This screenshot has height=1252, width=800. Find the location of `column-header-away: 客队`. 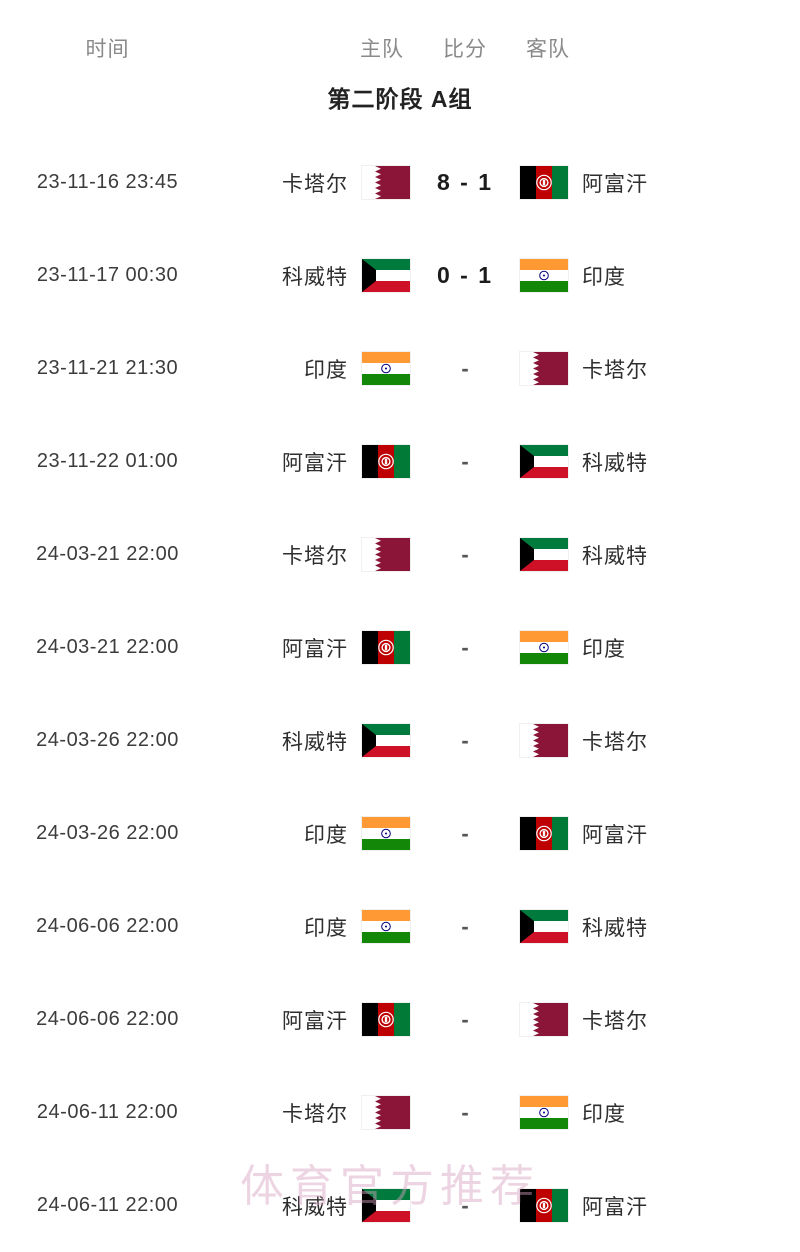

column-header-away: 客队 is located at coordinates (548, 49).